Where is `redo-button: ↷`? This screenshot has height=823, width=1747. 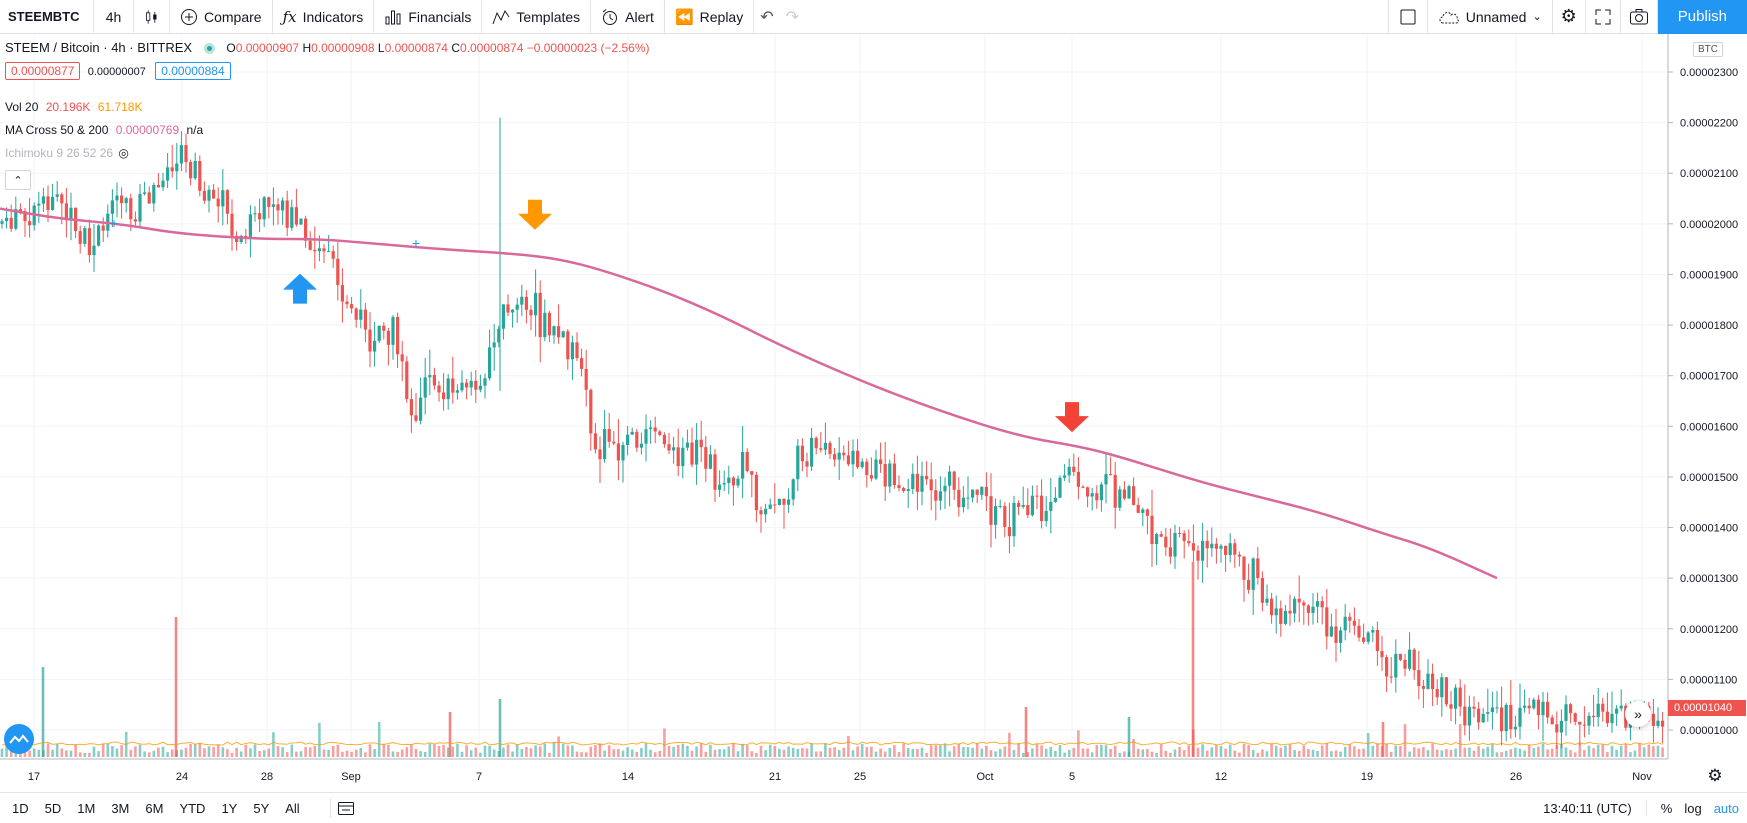 redo-button: ↷ is located at coordinates (792, 17).